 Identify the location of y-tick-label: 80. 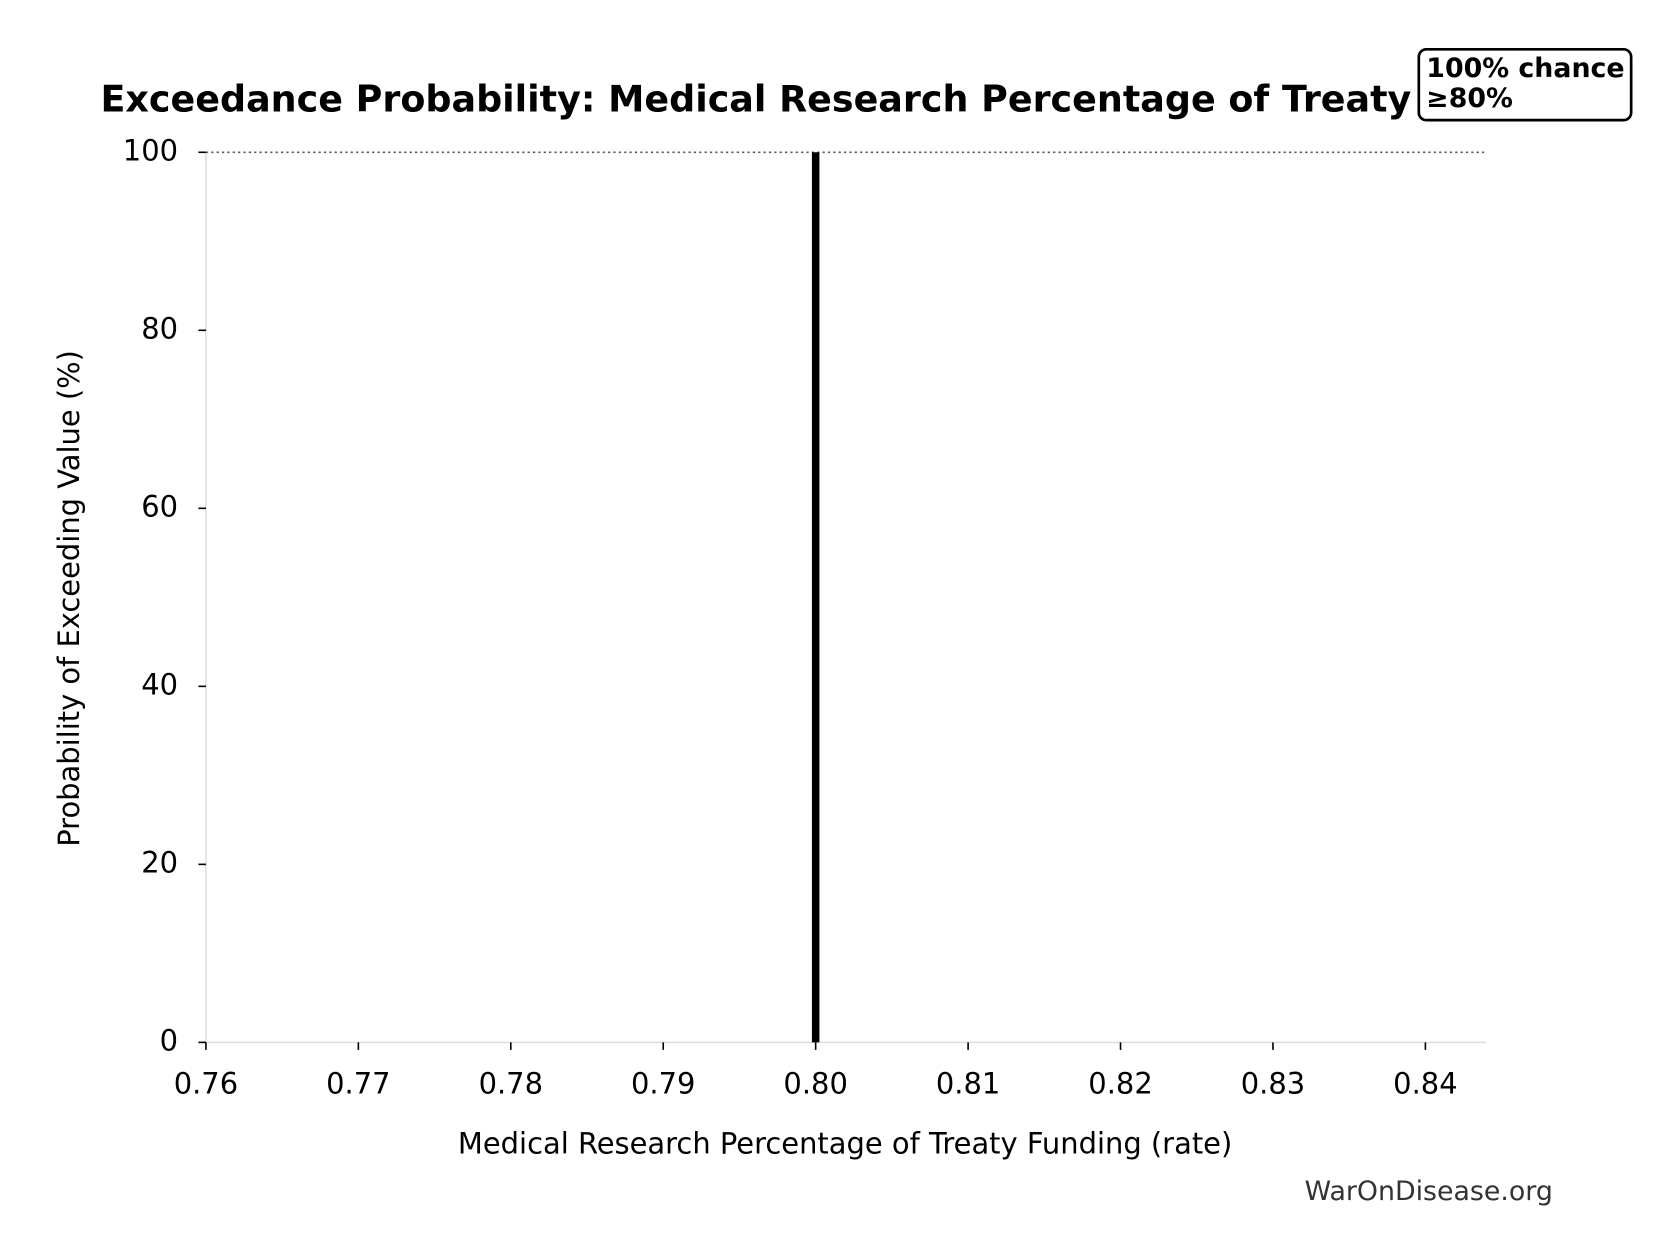
(159, 328).